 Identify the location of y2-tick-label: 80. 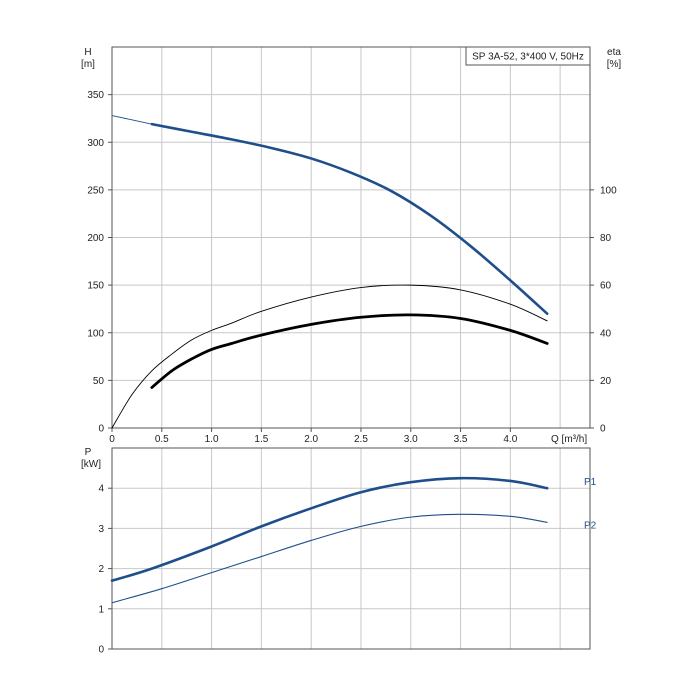
(606, 238).